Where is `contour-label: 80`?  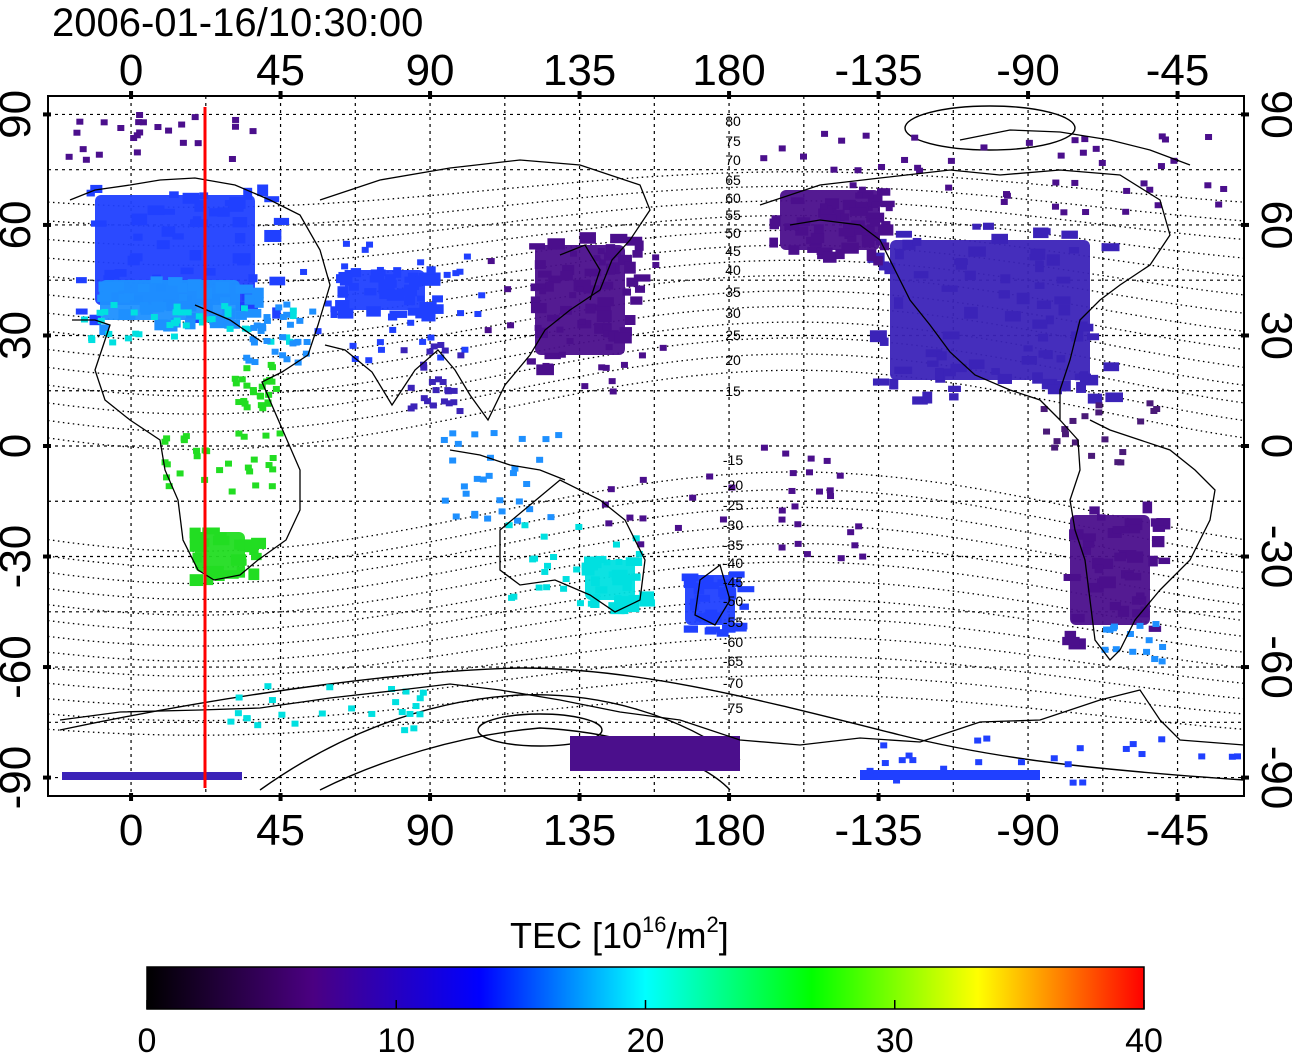 contour-label: 80 is located at coordinates (733, 121).